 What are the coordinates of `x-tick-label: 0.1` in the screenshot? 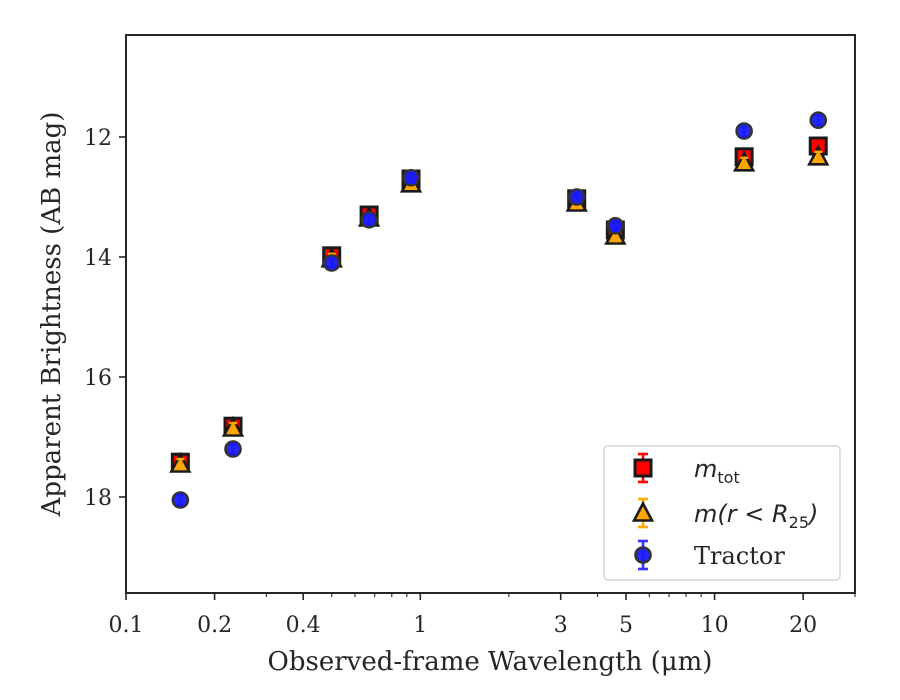 It's located at (126, 625).